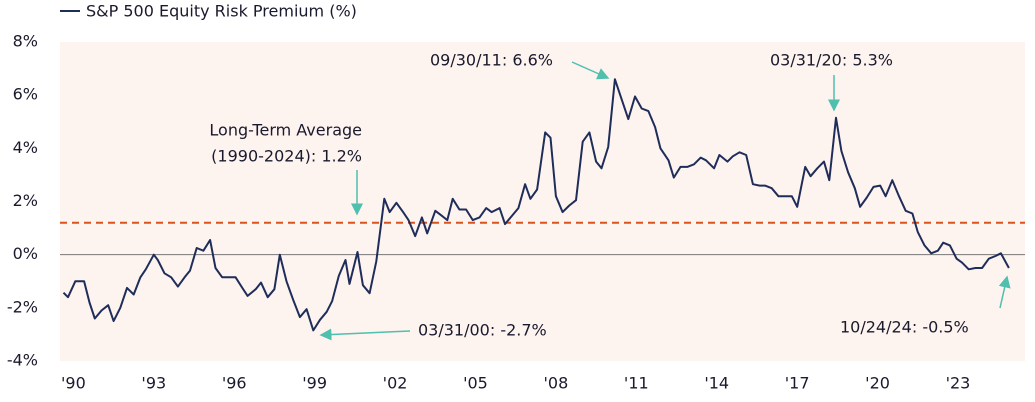 The width and height of the screenshot is (1035, 402). I want to click on y-tick-label: -2%, so click(22, 306).